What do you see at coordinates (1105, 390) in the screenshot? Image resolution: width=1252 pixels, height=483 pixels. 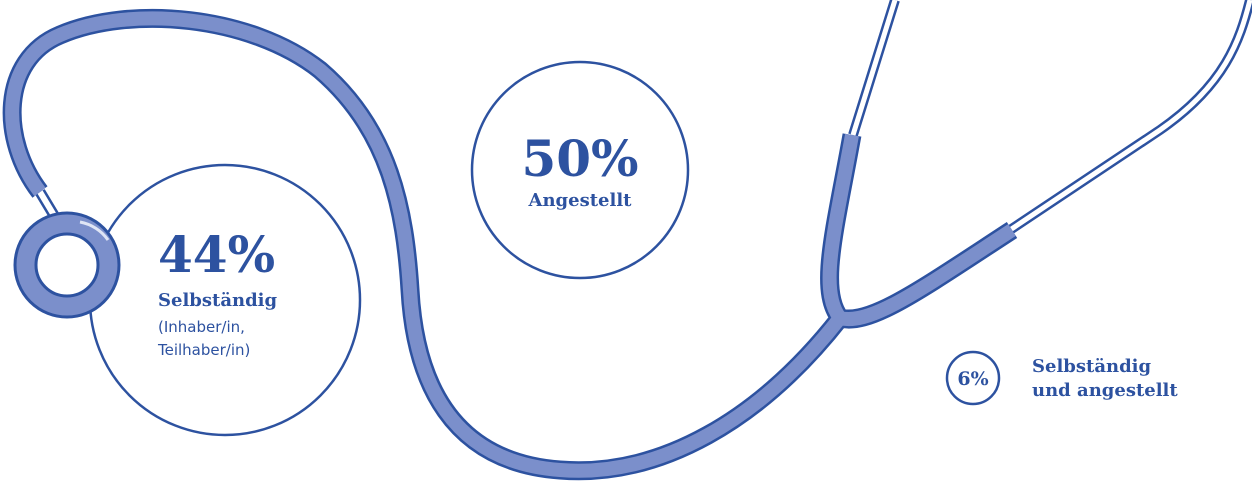 I see `label: und angestellt` at bounding box center [1105, 390].